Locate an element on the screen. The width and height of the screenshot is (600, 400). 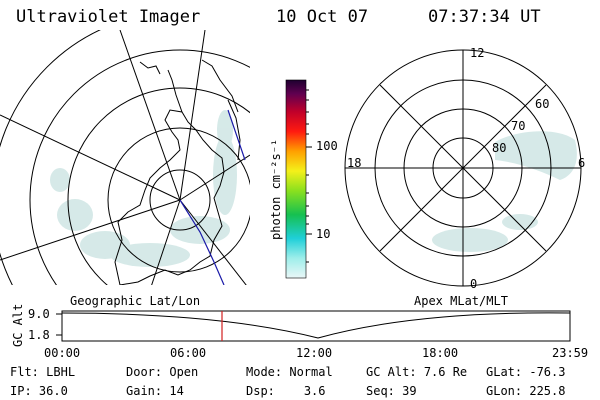
info-mode: Mode: Normal is located at coordinates (289, 372).